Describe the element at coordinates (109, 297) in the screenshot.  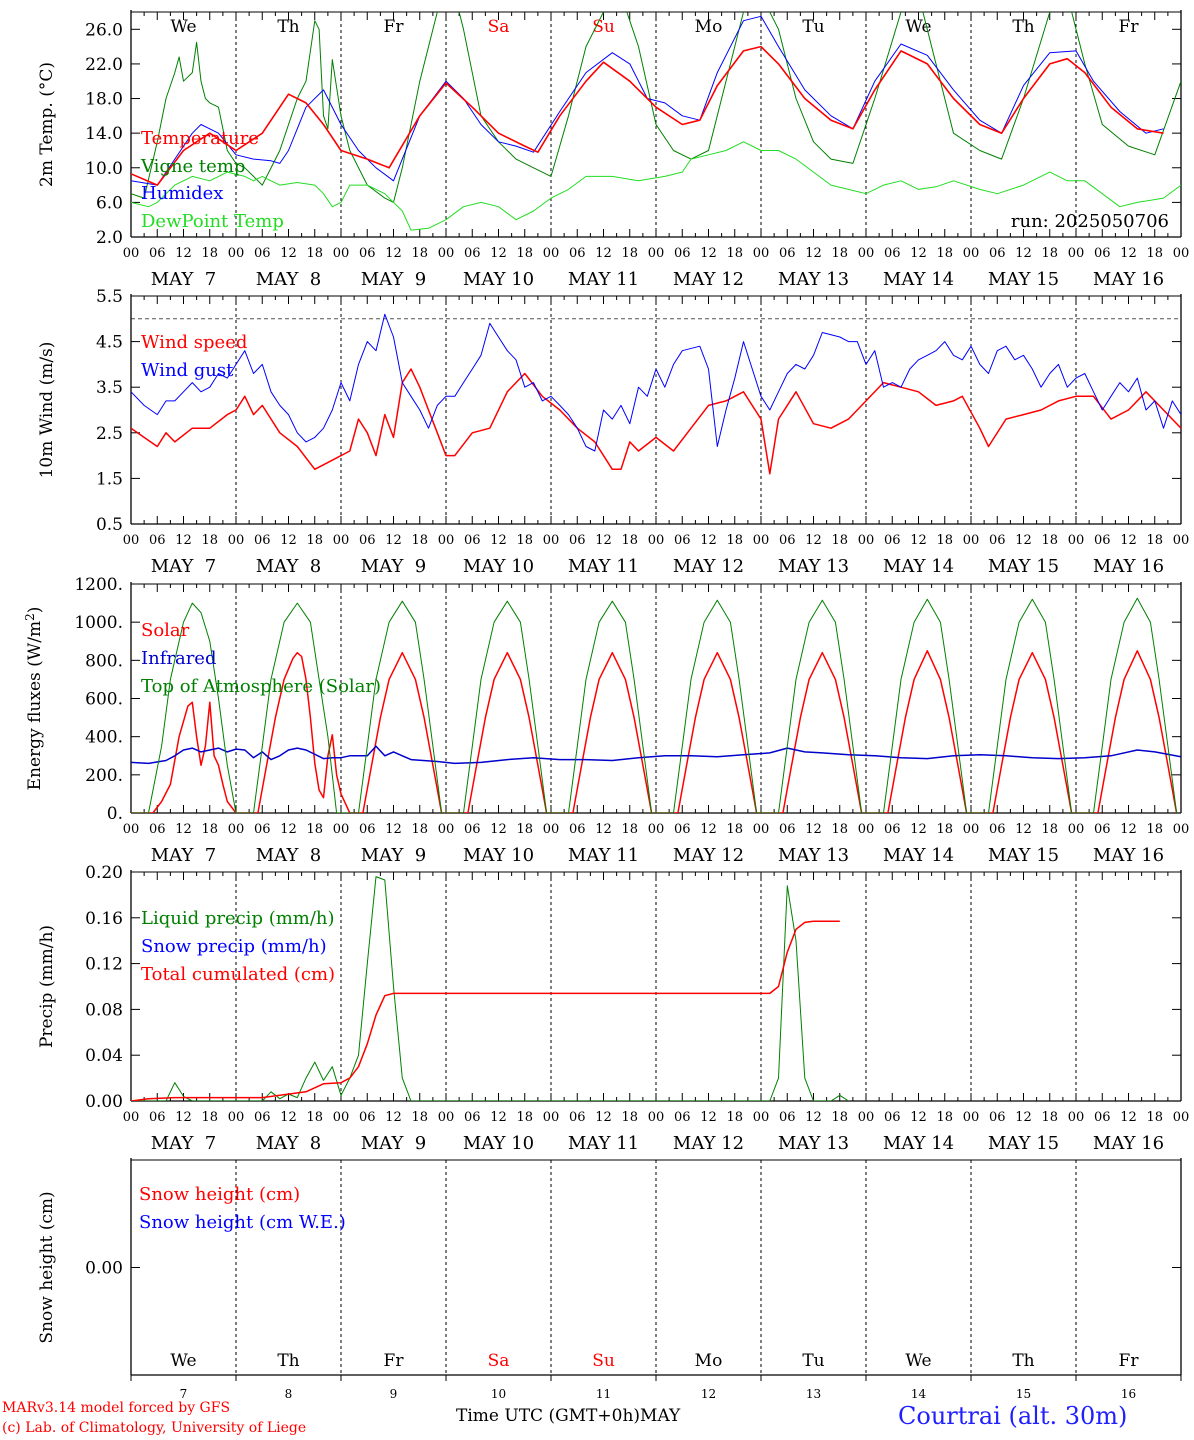
I see `y-tick-label: 5.5` at that location.